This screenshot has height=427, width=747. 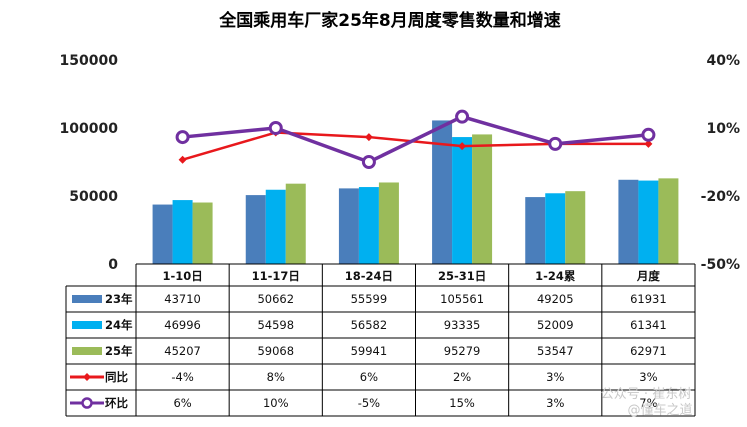 I want to click on line-环比, so click(x=415, y=139).